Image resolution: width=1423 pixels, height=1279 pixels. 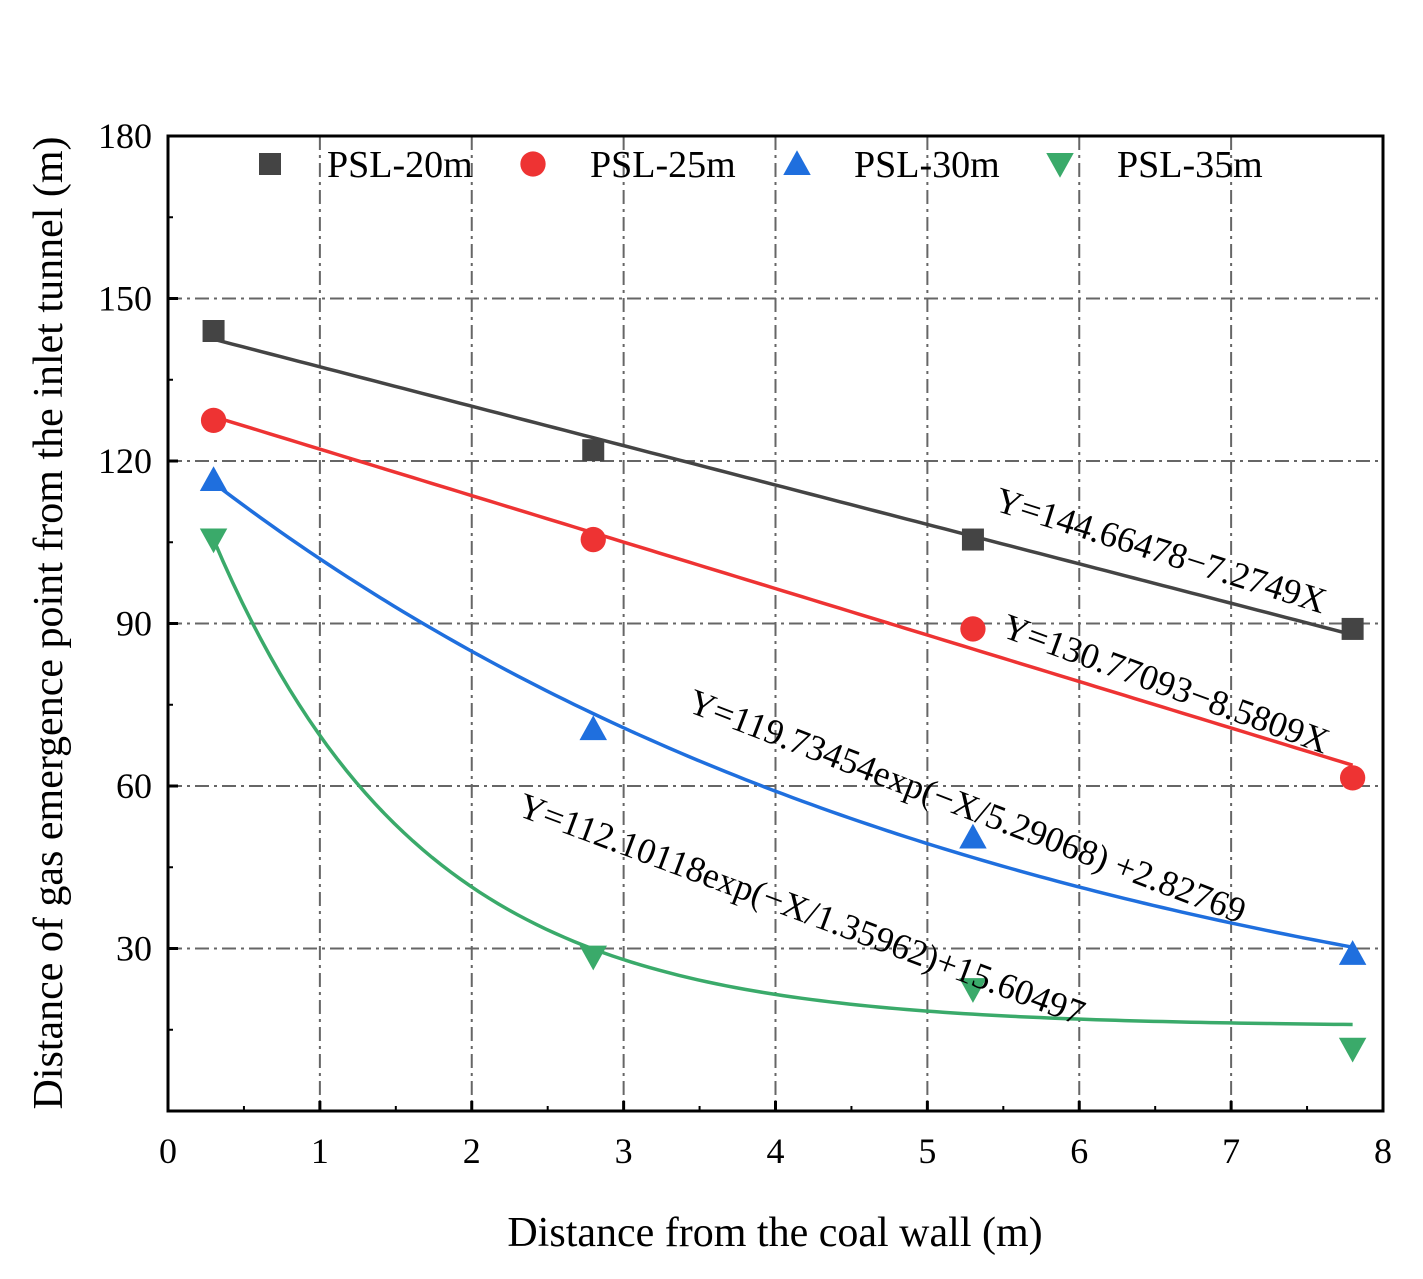 I want to click on legend-marker-psl-25m, so click(x=533, y=164).